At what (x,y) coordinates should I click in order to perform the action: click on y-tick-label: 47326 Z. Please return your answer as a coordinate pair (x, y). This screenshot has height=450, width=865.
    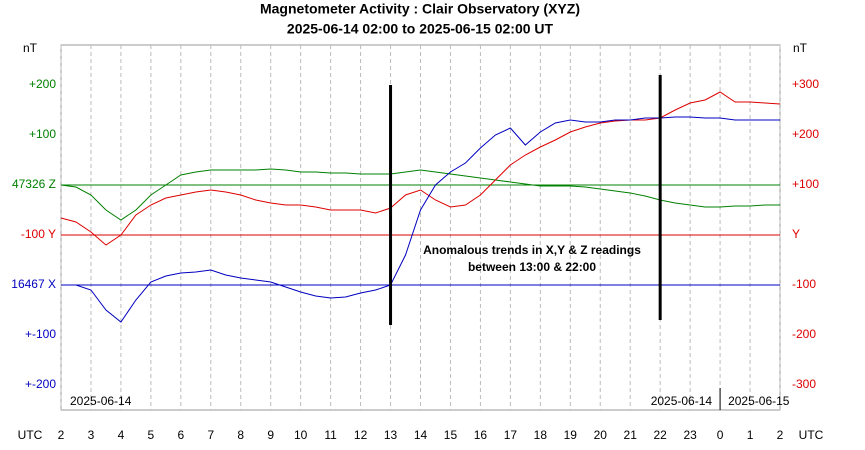
    Looking at the image, I should click on (34, 184).